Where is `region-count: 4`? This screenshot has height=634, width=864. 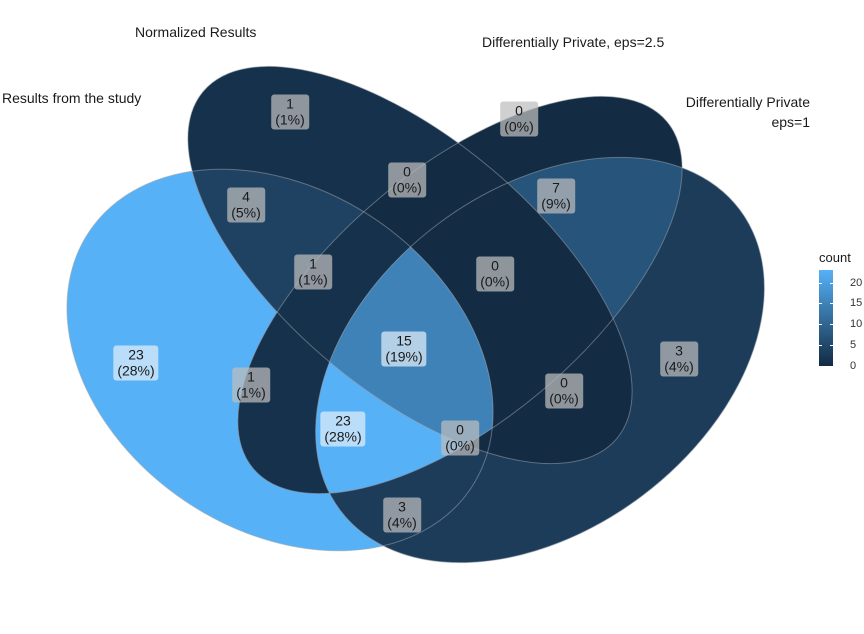 region-count: 4 is located at coordinates (246, 196).